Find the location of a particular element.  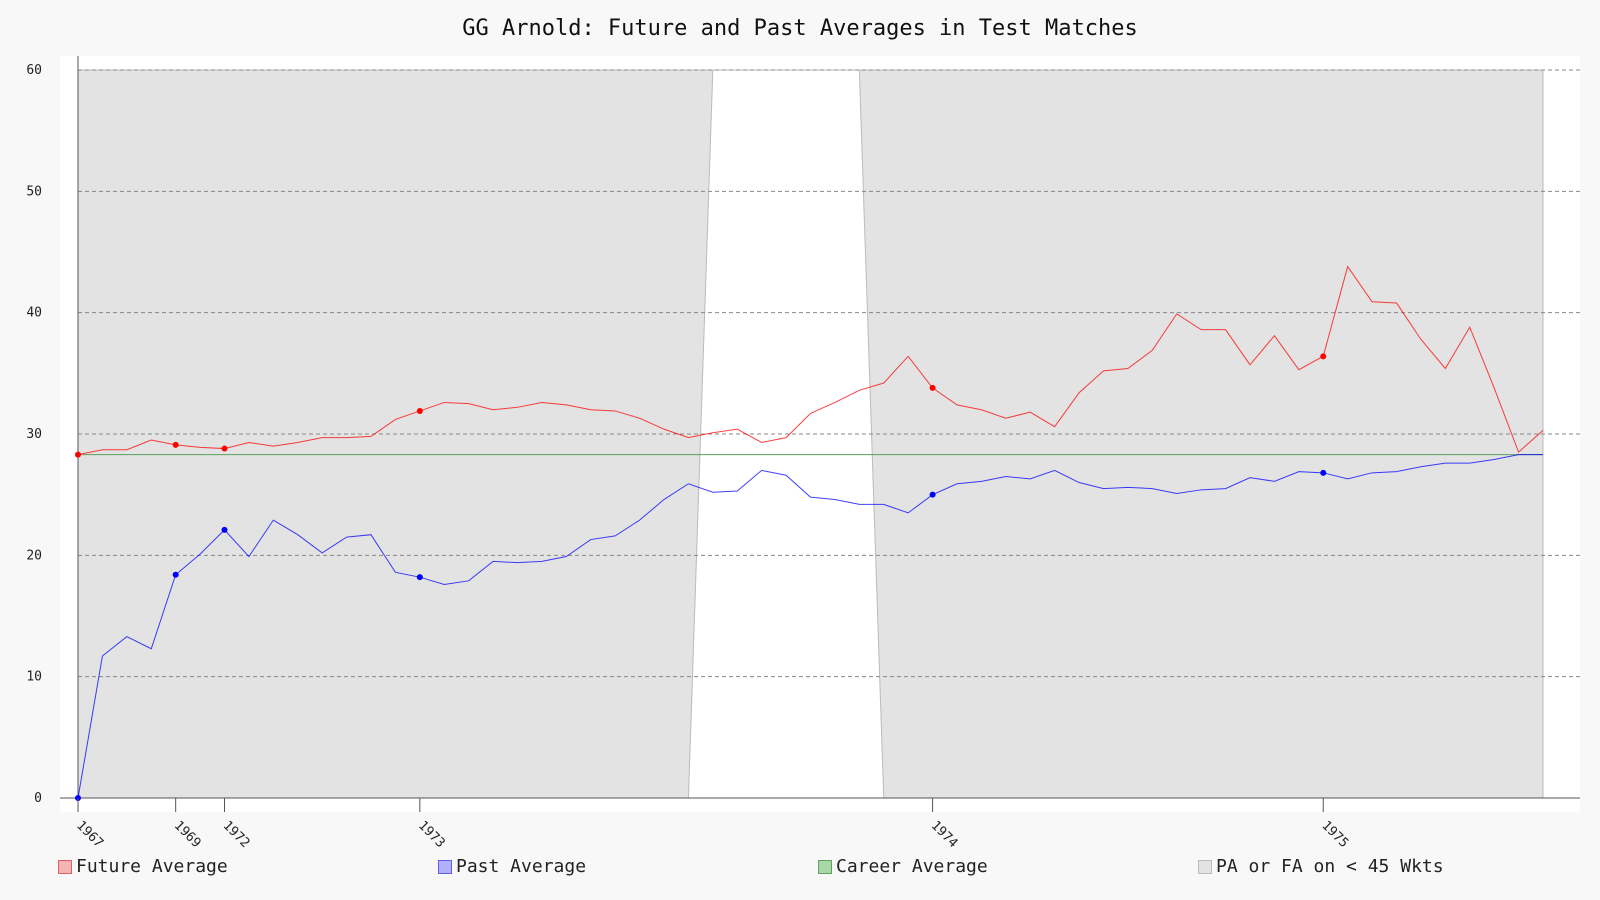

legend-swatch-career is located at coordinates (825, 866).